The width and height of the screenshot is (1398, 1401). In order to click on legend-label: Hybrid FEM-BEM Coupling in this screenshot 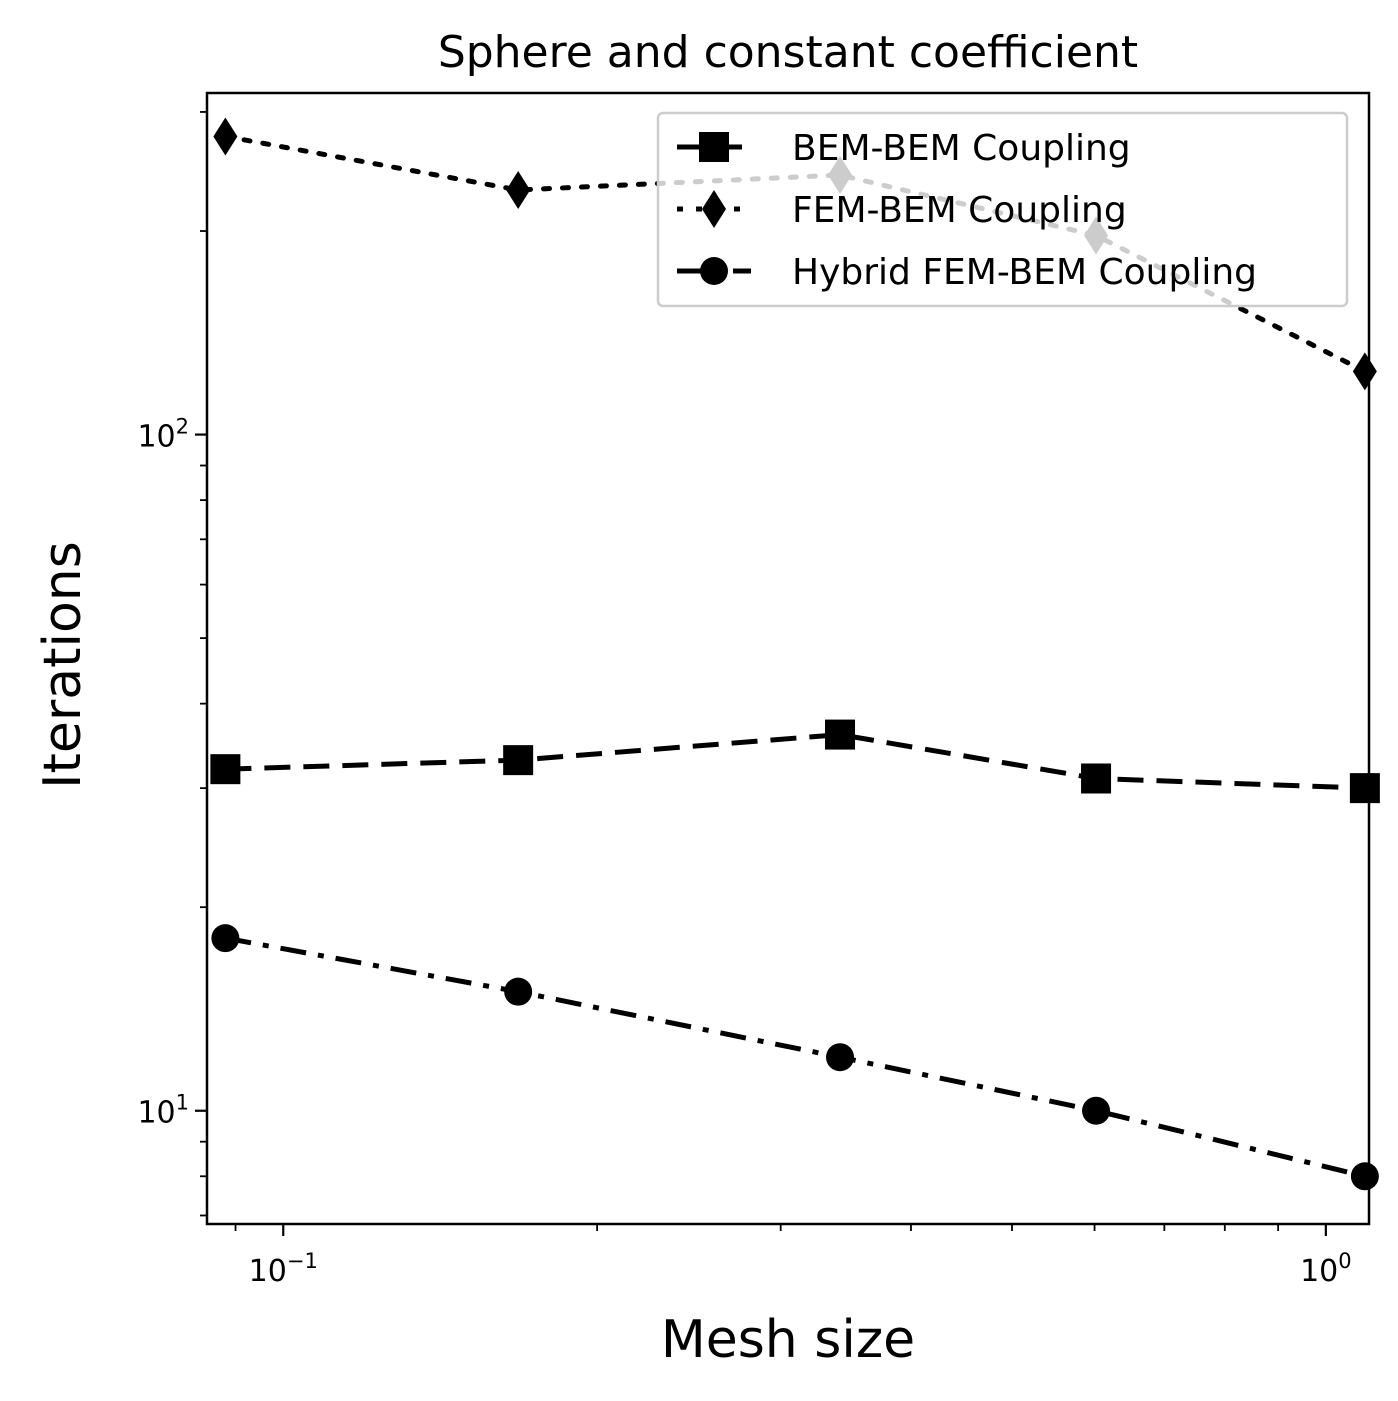, I will do `click(1024, 272)`.